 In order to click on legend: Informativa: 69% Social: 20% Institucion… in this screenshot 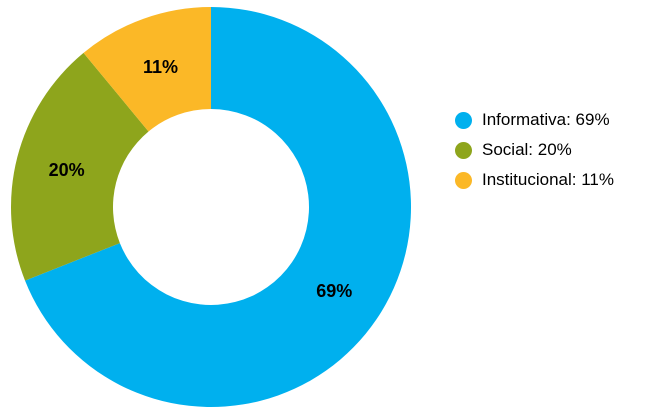, I will do `click(534, 150)`.